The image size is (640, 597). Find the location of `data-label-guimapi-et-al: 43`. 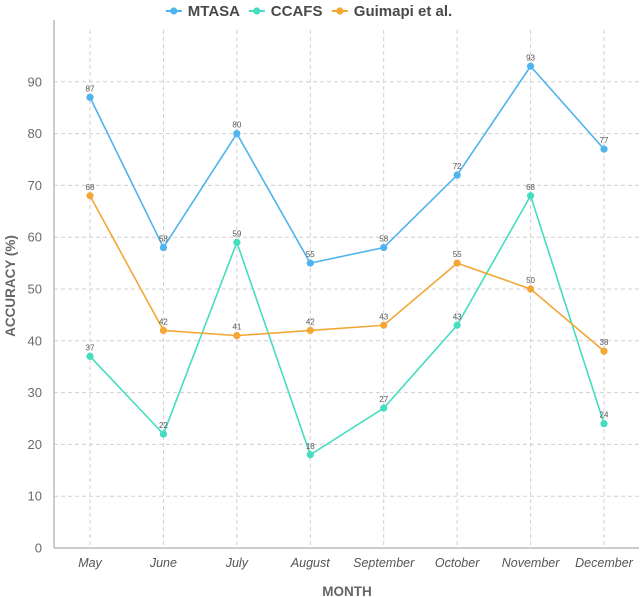

data-label-guimapi-et-al: 43 is located at coordinates (383, 316).